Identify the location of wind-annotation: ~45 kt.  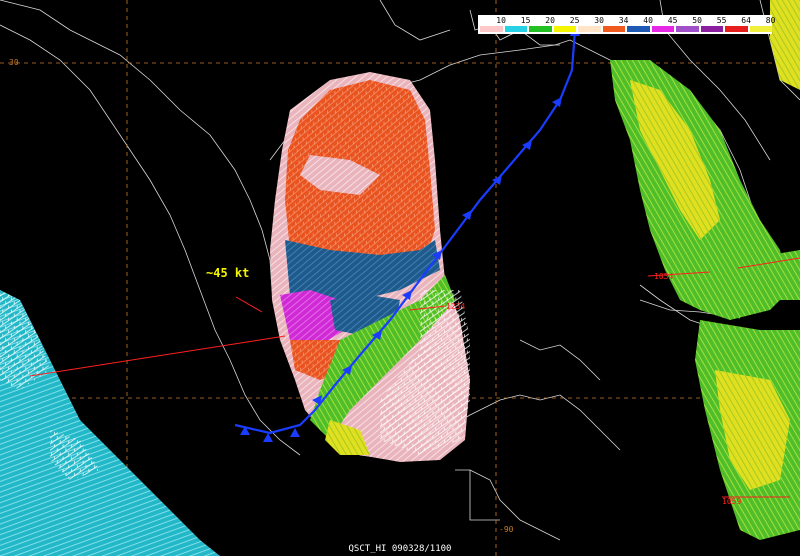
(228, 273).